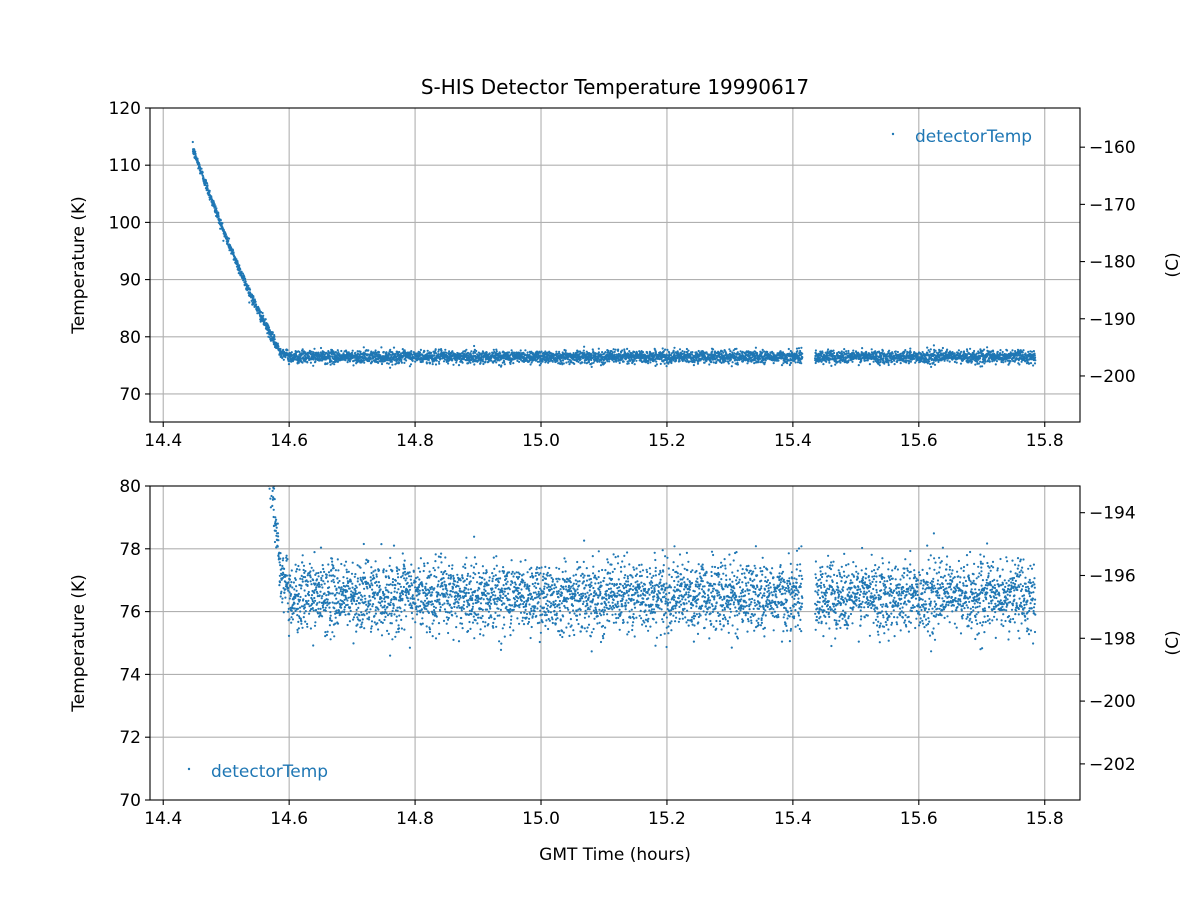 Image resolution: width=1200 pixels, height=900 pixels. What do you see at coordinates (1112, 263) in the screenshot?
I see `right-y-tick-label: −180` at bounding box center [1112, 263].